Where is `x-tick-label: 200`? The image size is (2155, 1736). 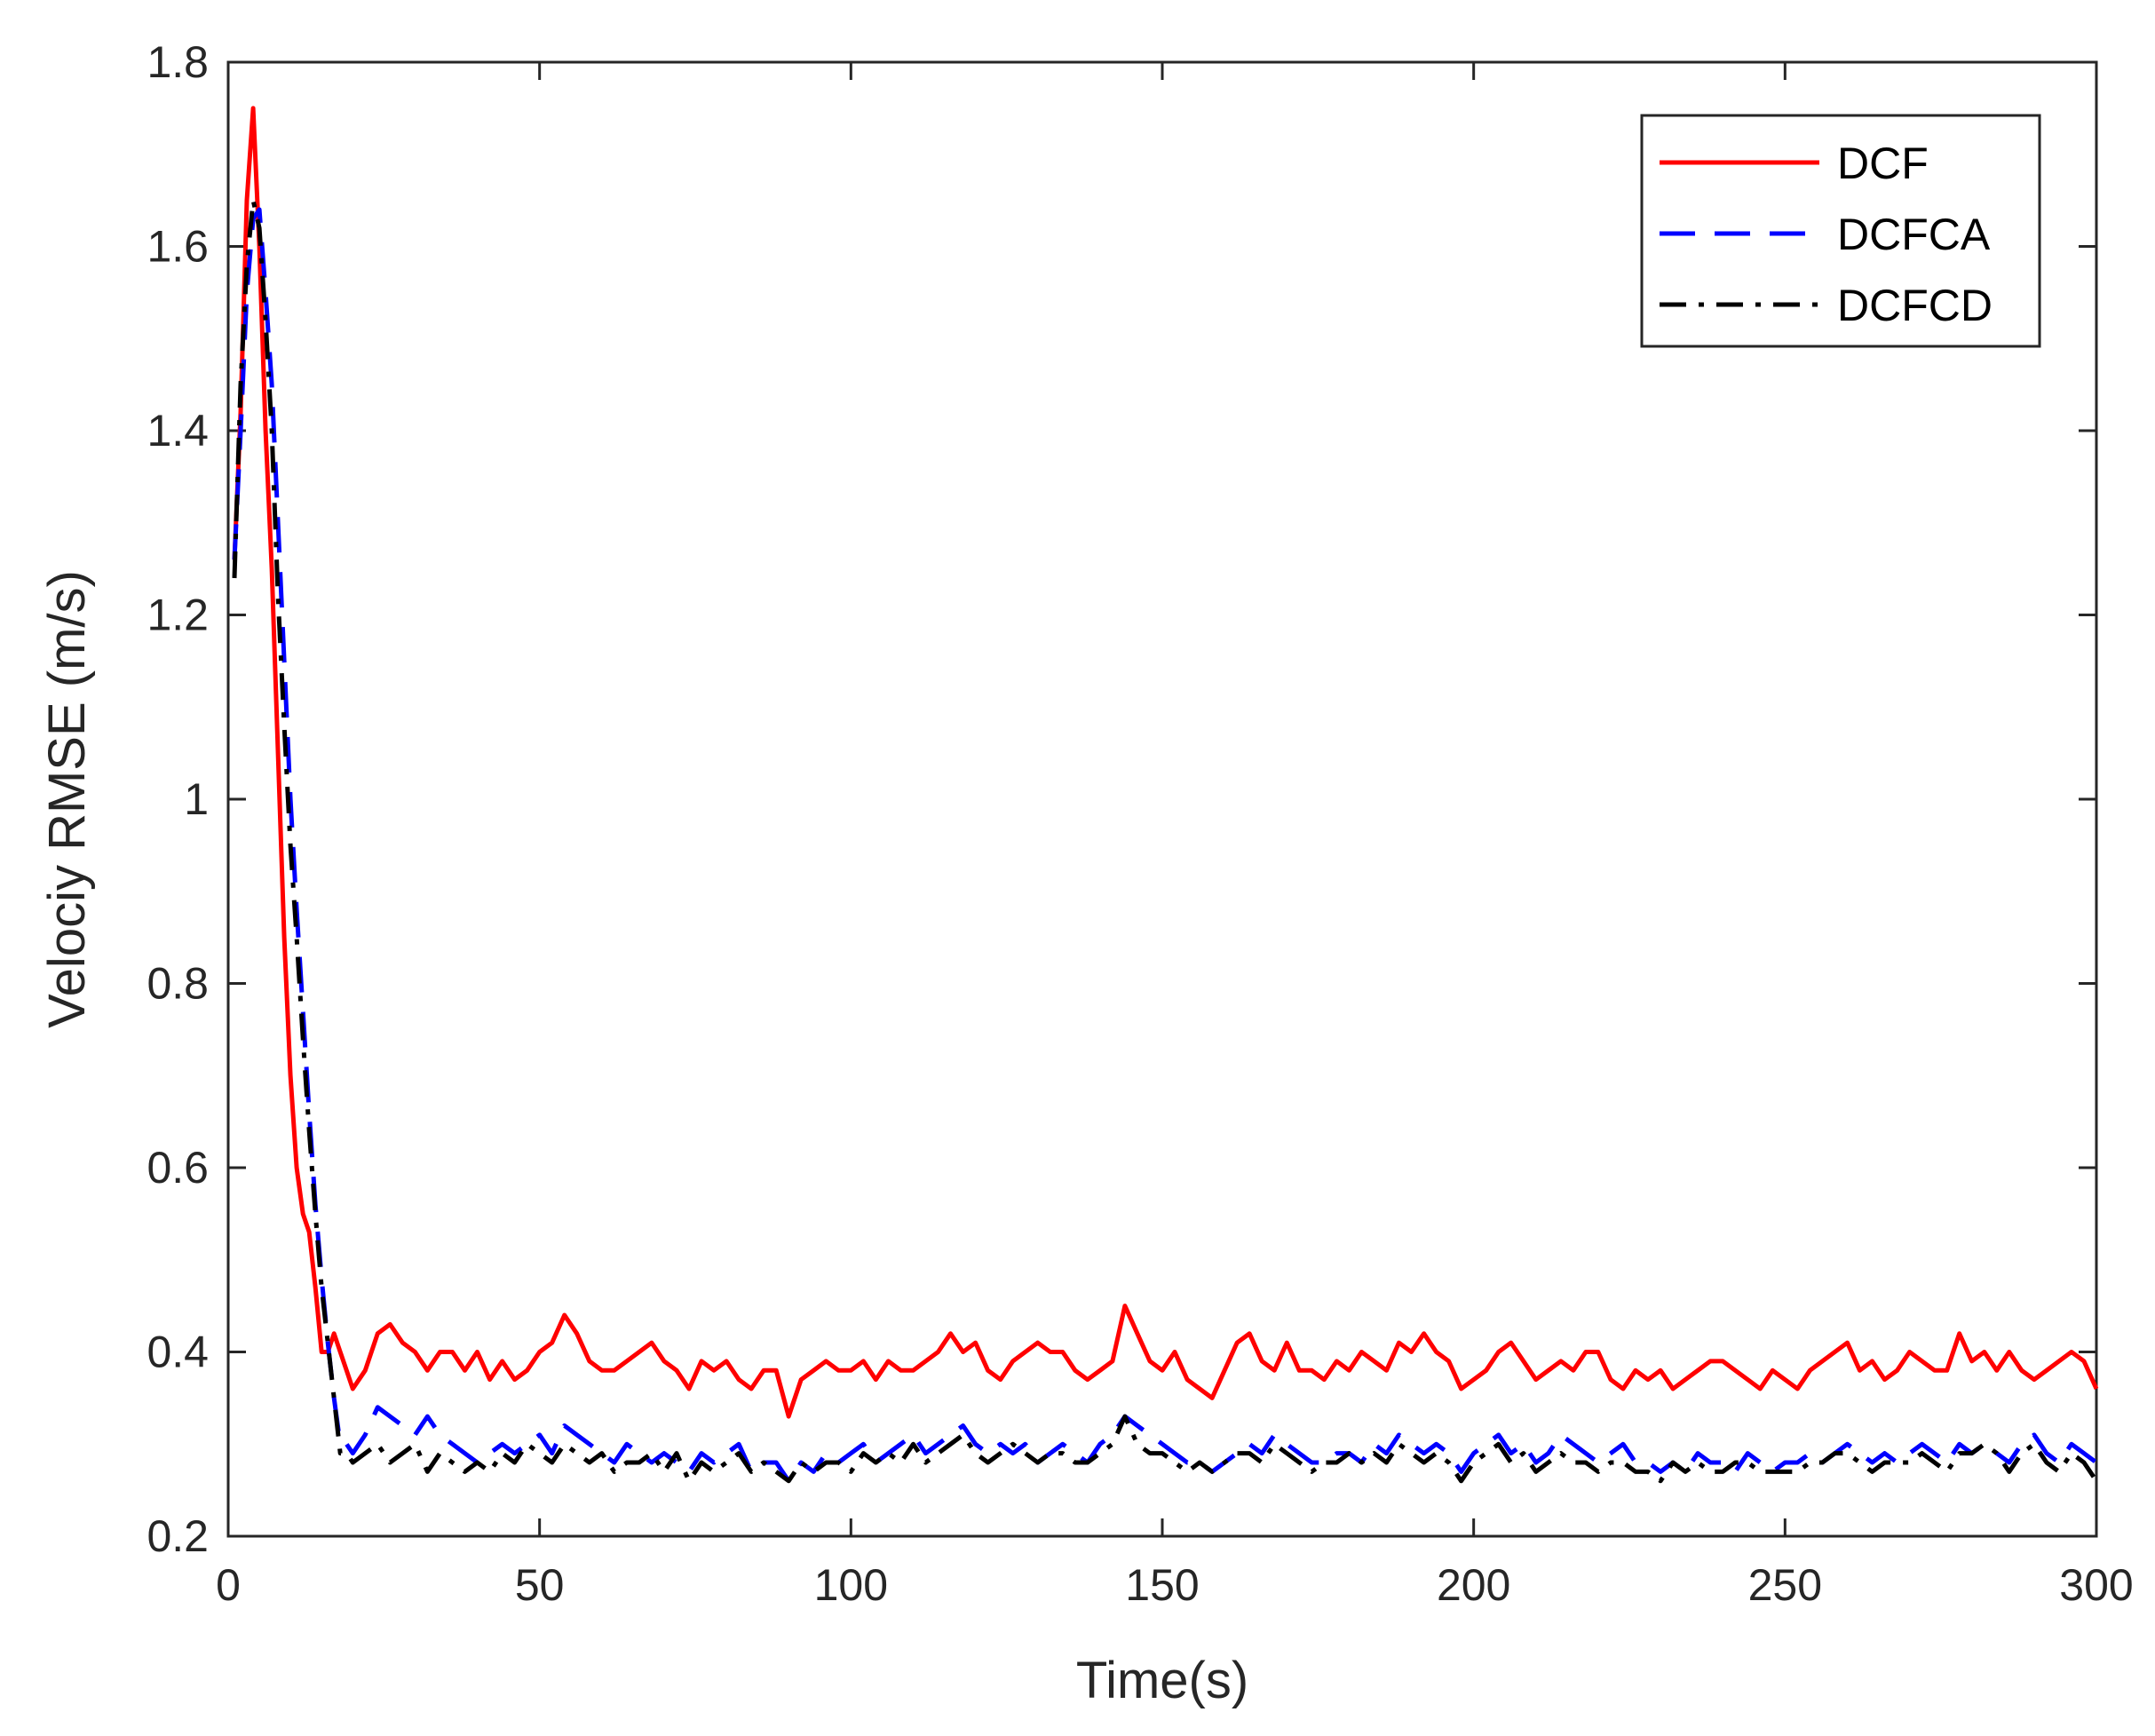
x-tick-label: 200 is located at coordinates (1473, 1585).